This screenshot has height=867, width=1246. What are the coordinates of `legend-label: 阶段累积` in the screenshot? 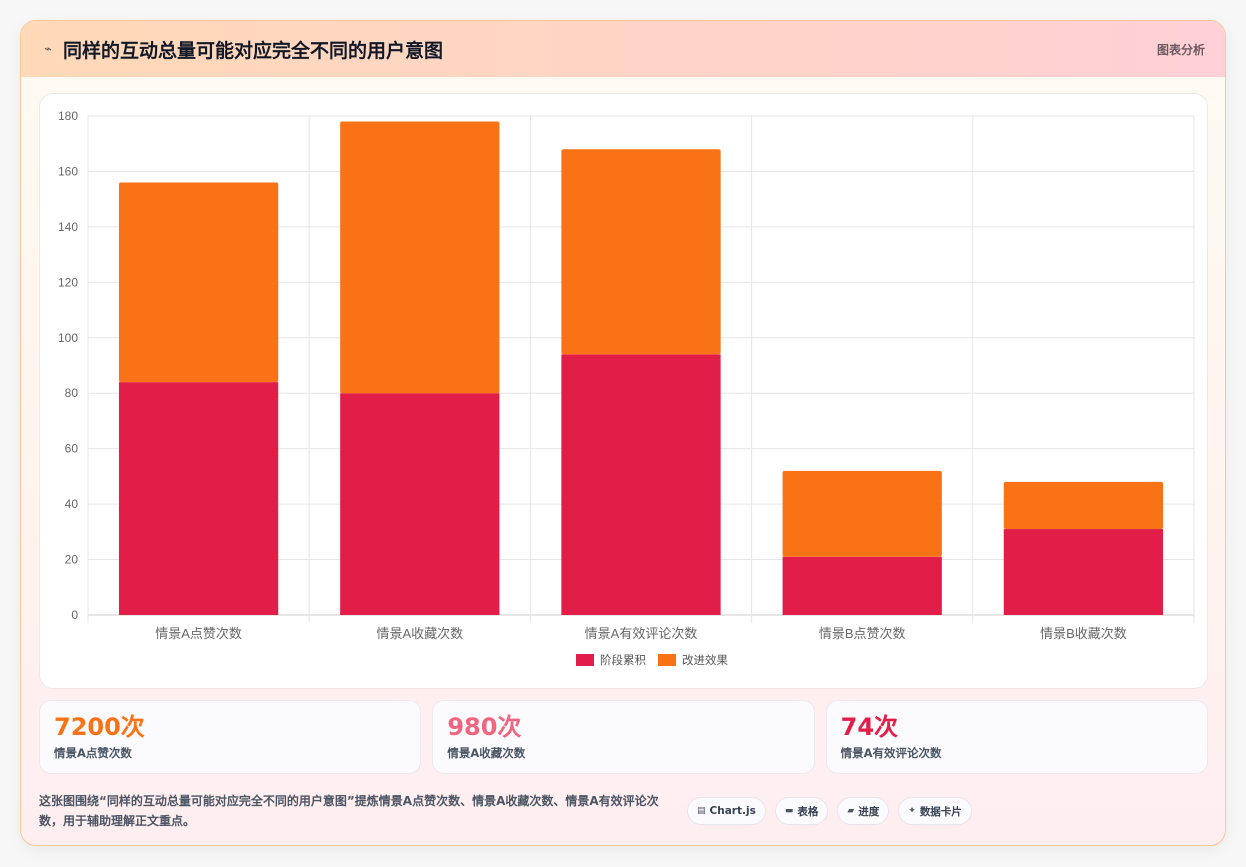 It's located at (623, 660).